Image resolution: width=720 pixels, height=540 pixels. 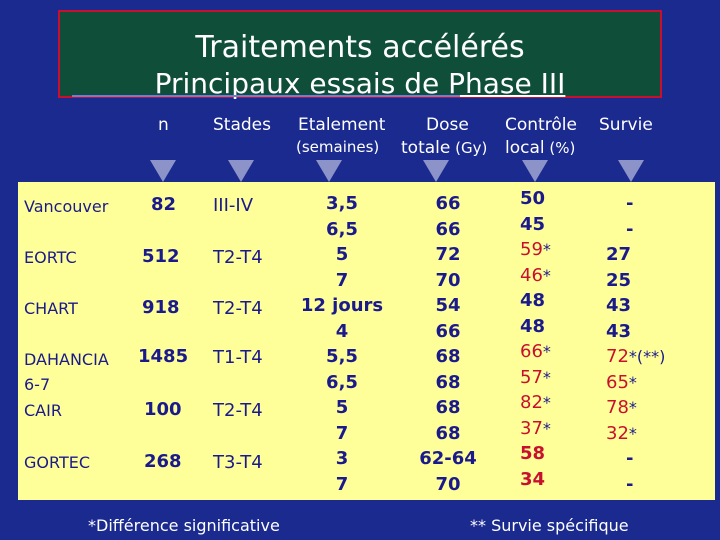 I want to click on etalement-value: 3, so click(x=342, y=458).